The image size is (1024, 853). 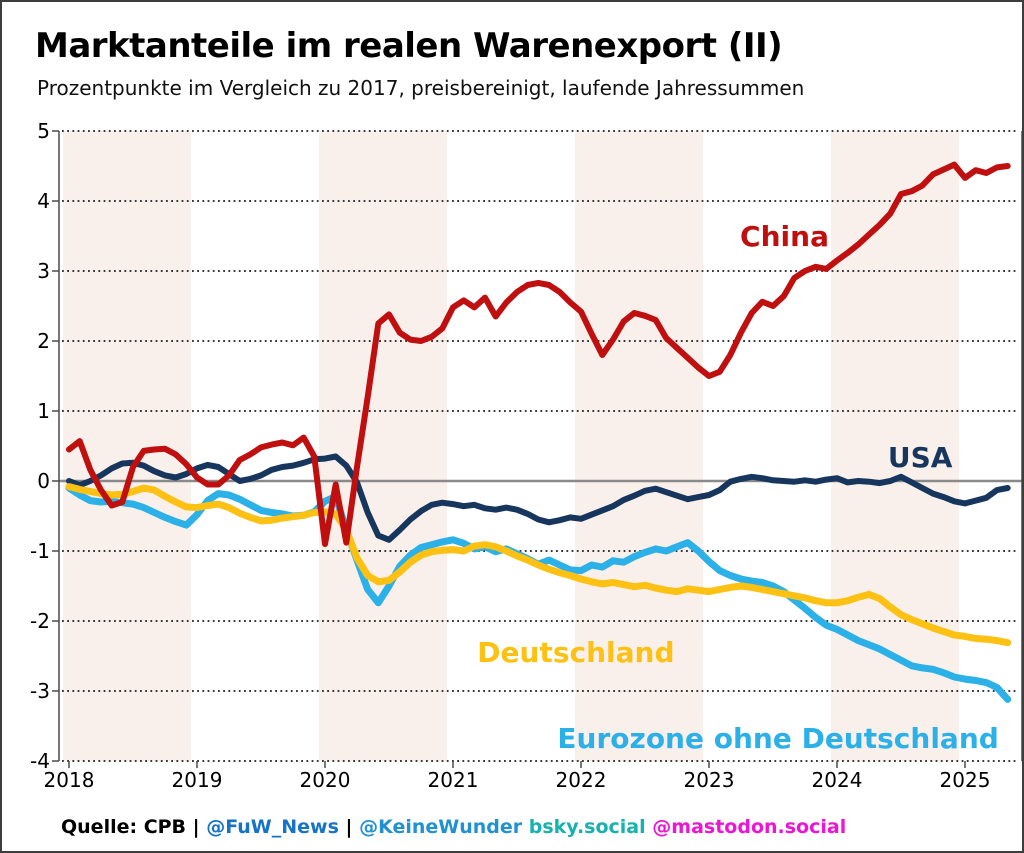 What do you see at coordinates (709, 780) in the screenshot?
I see `x-tick-label-2023: 2023` at bounding box center [709, 780].